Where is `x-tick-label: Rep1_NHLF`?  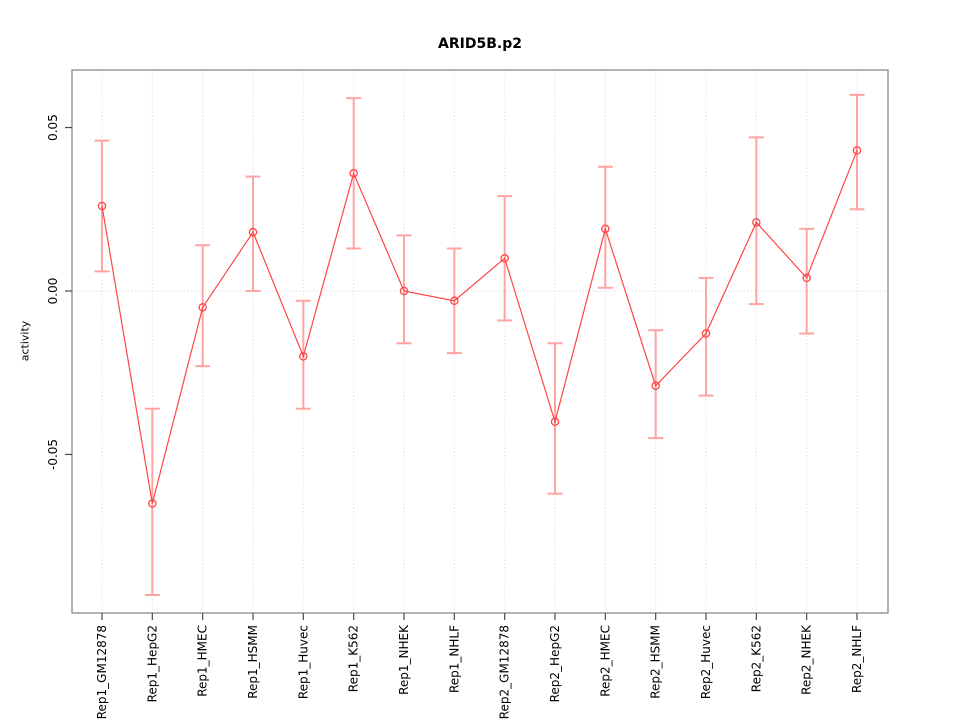 x-tick-label: Rep1_NHLF is located at coordinates (454, 659).